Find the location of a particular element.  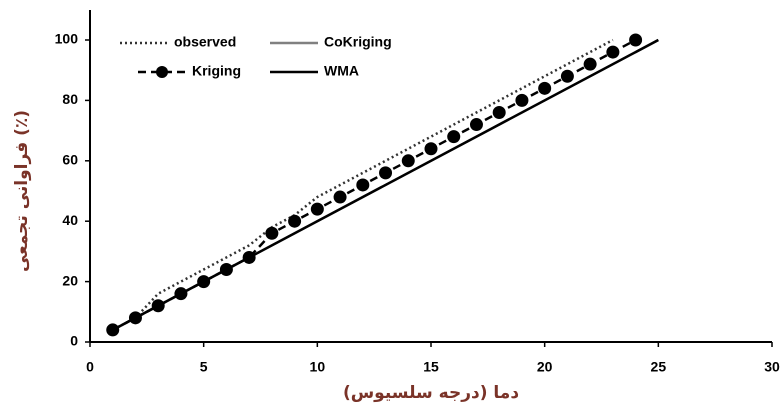

x-tick-label: 15 is located at coordinates (431, 367).